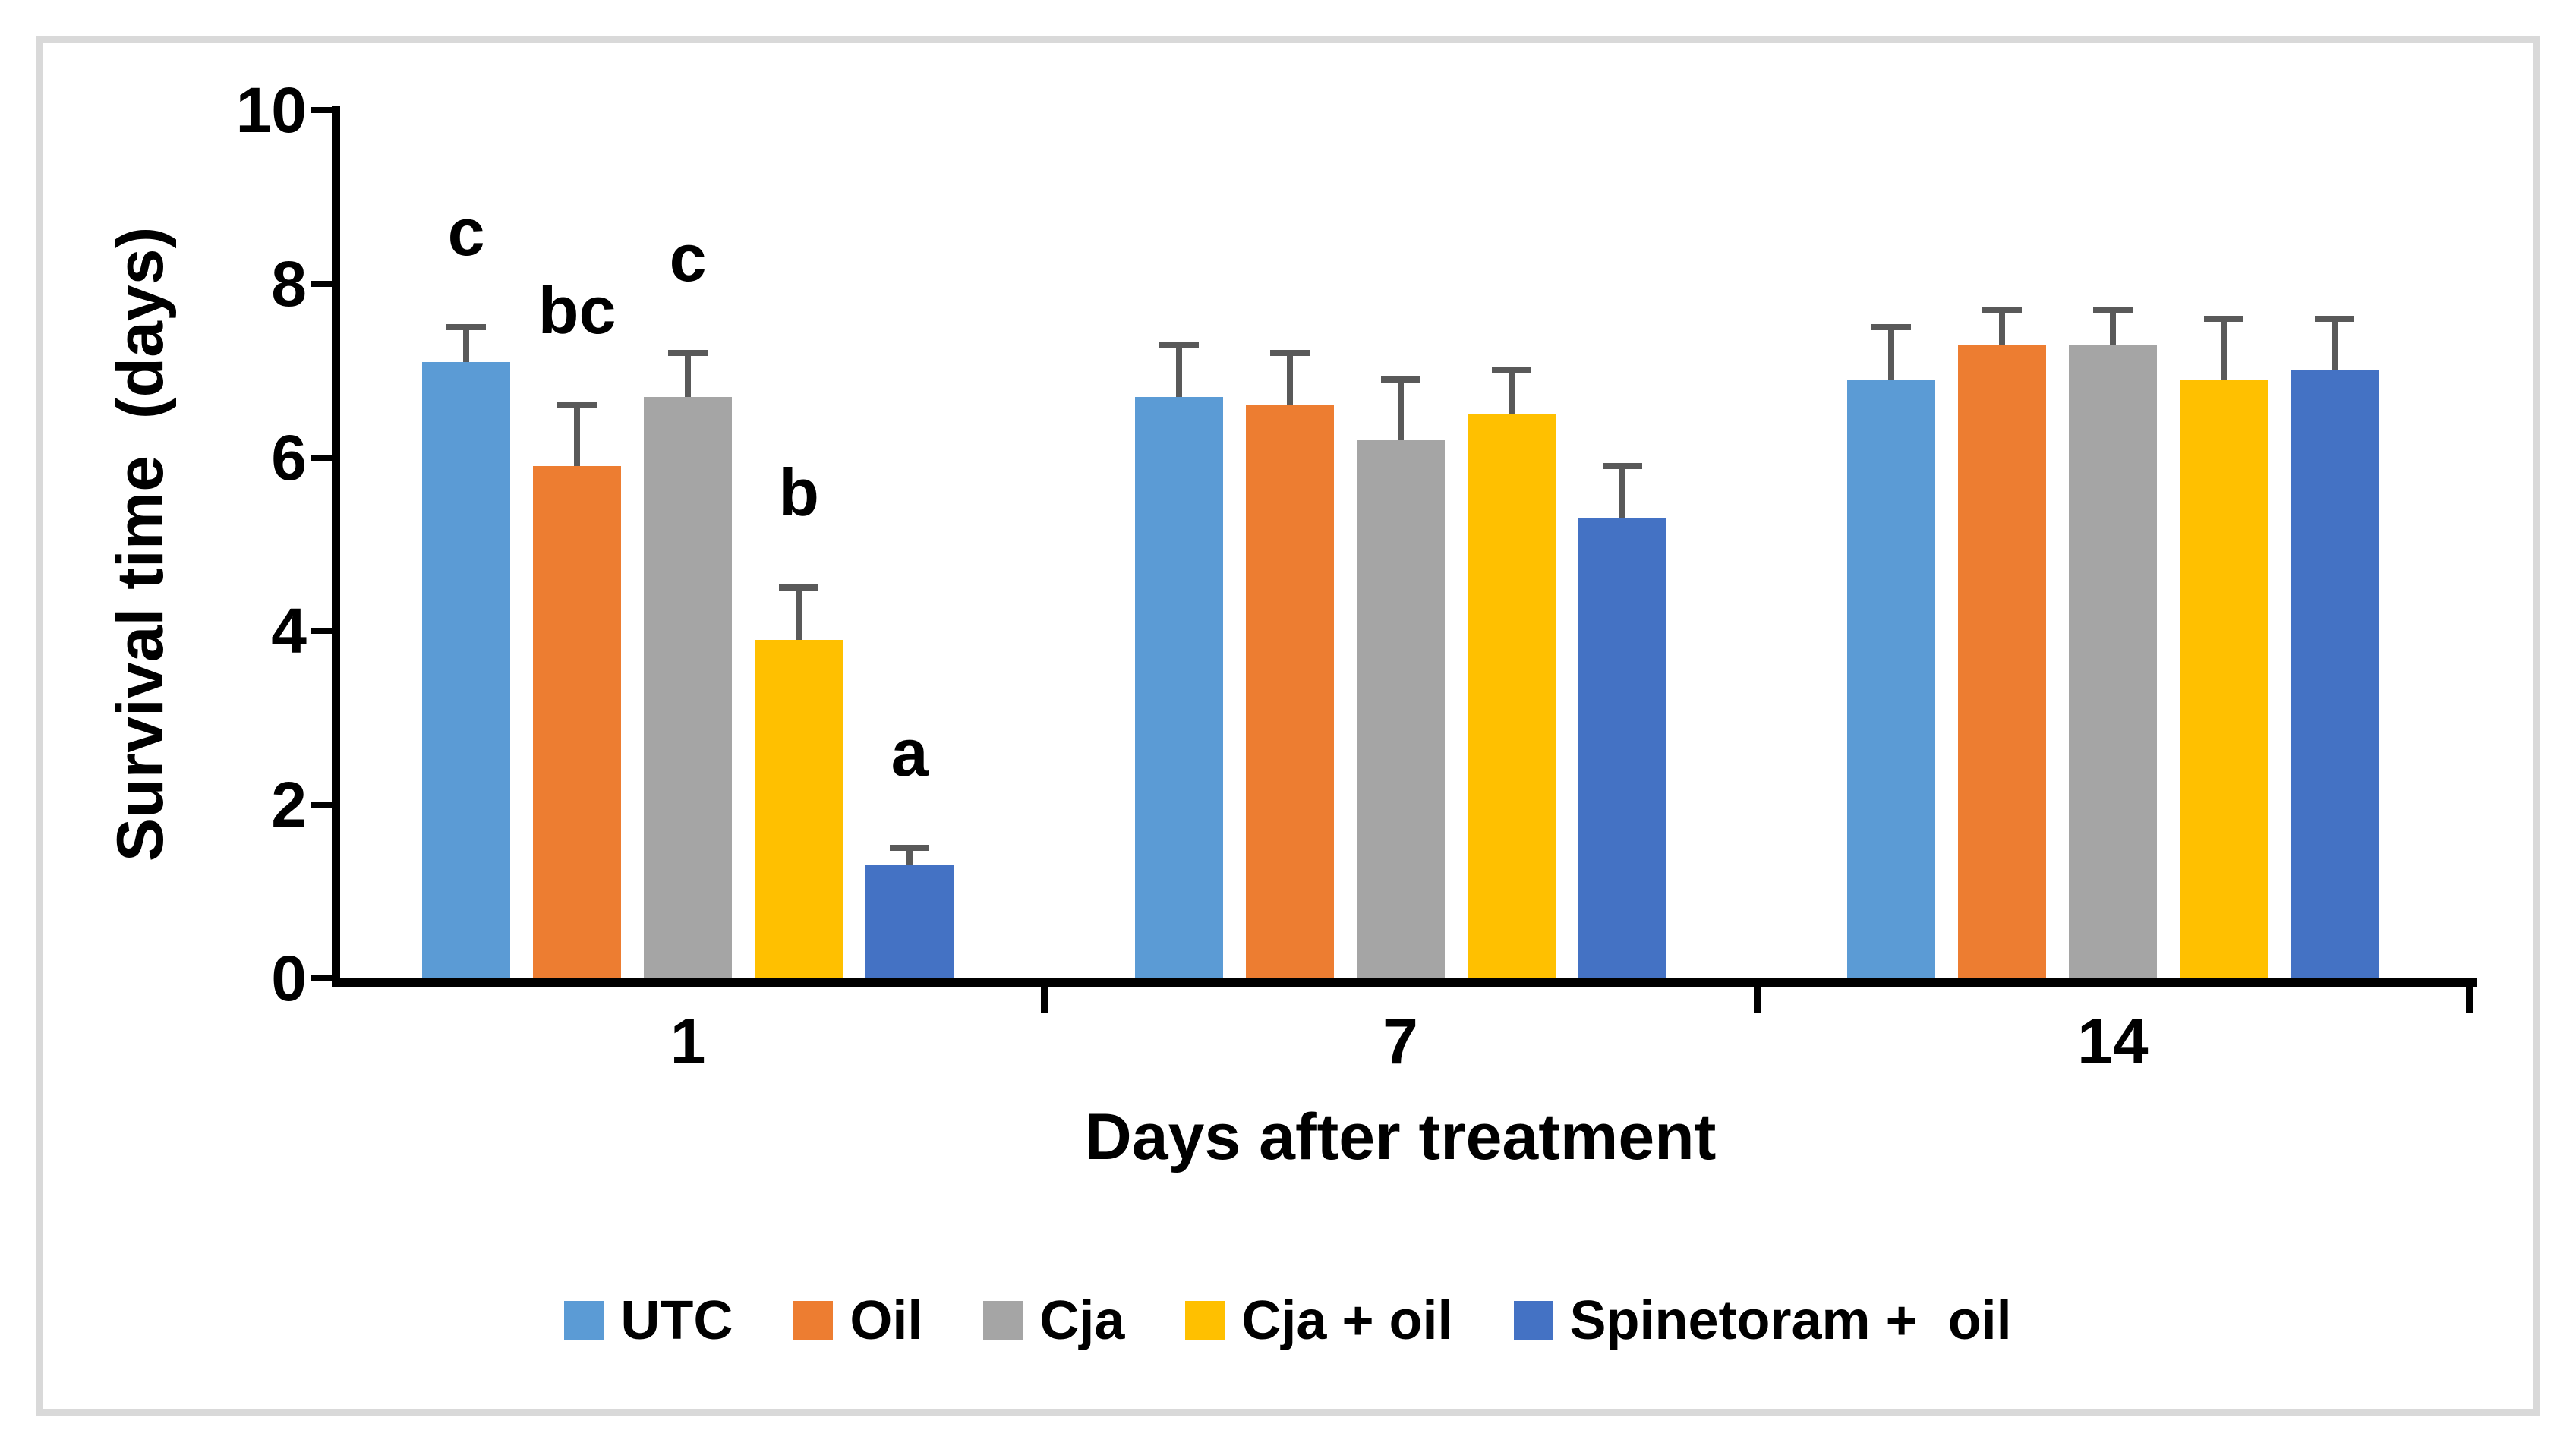 This screenshot has height=1452, width=2576. Describe the element at coordinates (886, 1320) in the screenshot. I see `legend-label: Oil` at that location.